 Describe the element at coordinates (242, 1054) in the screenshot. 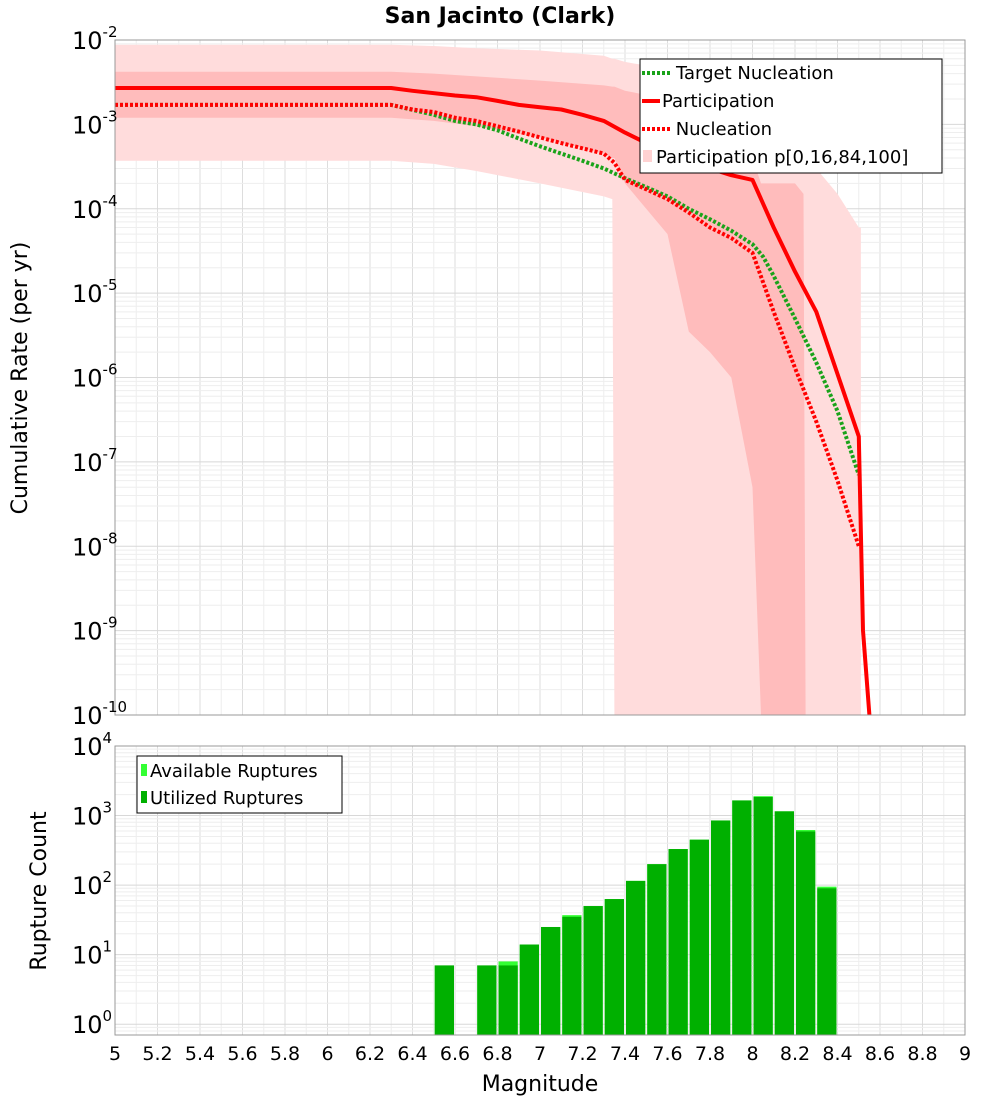

I see `magnitude-tick-label: 5.6` at that location.